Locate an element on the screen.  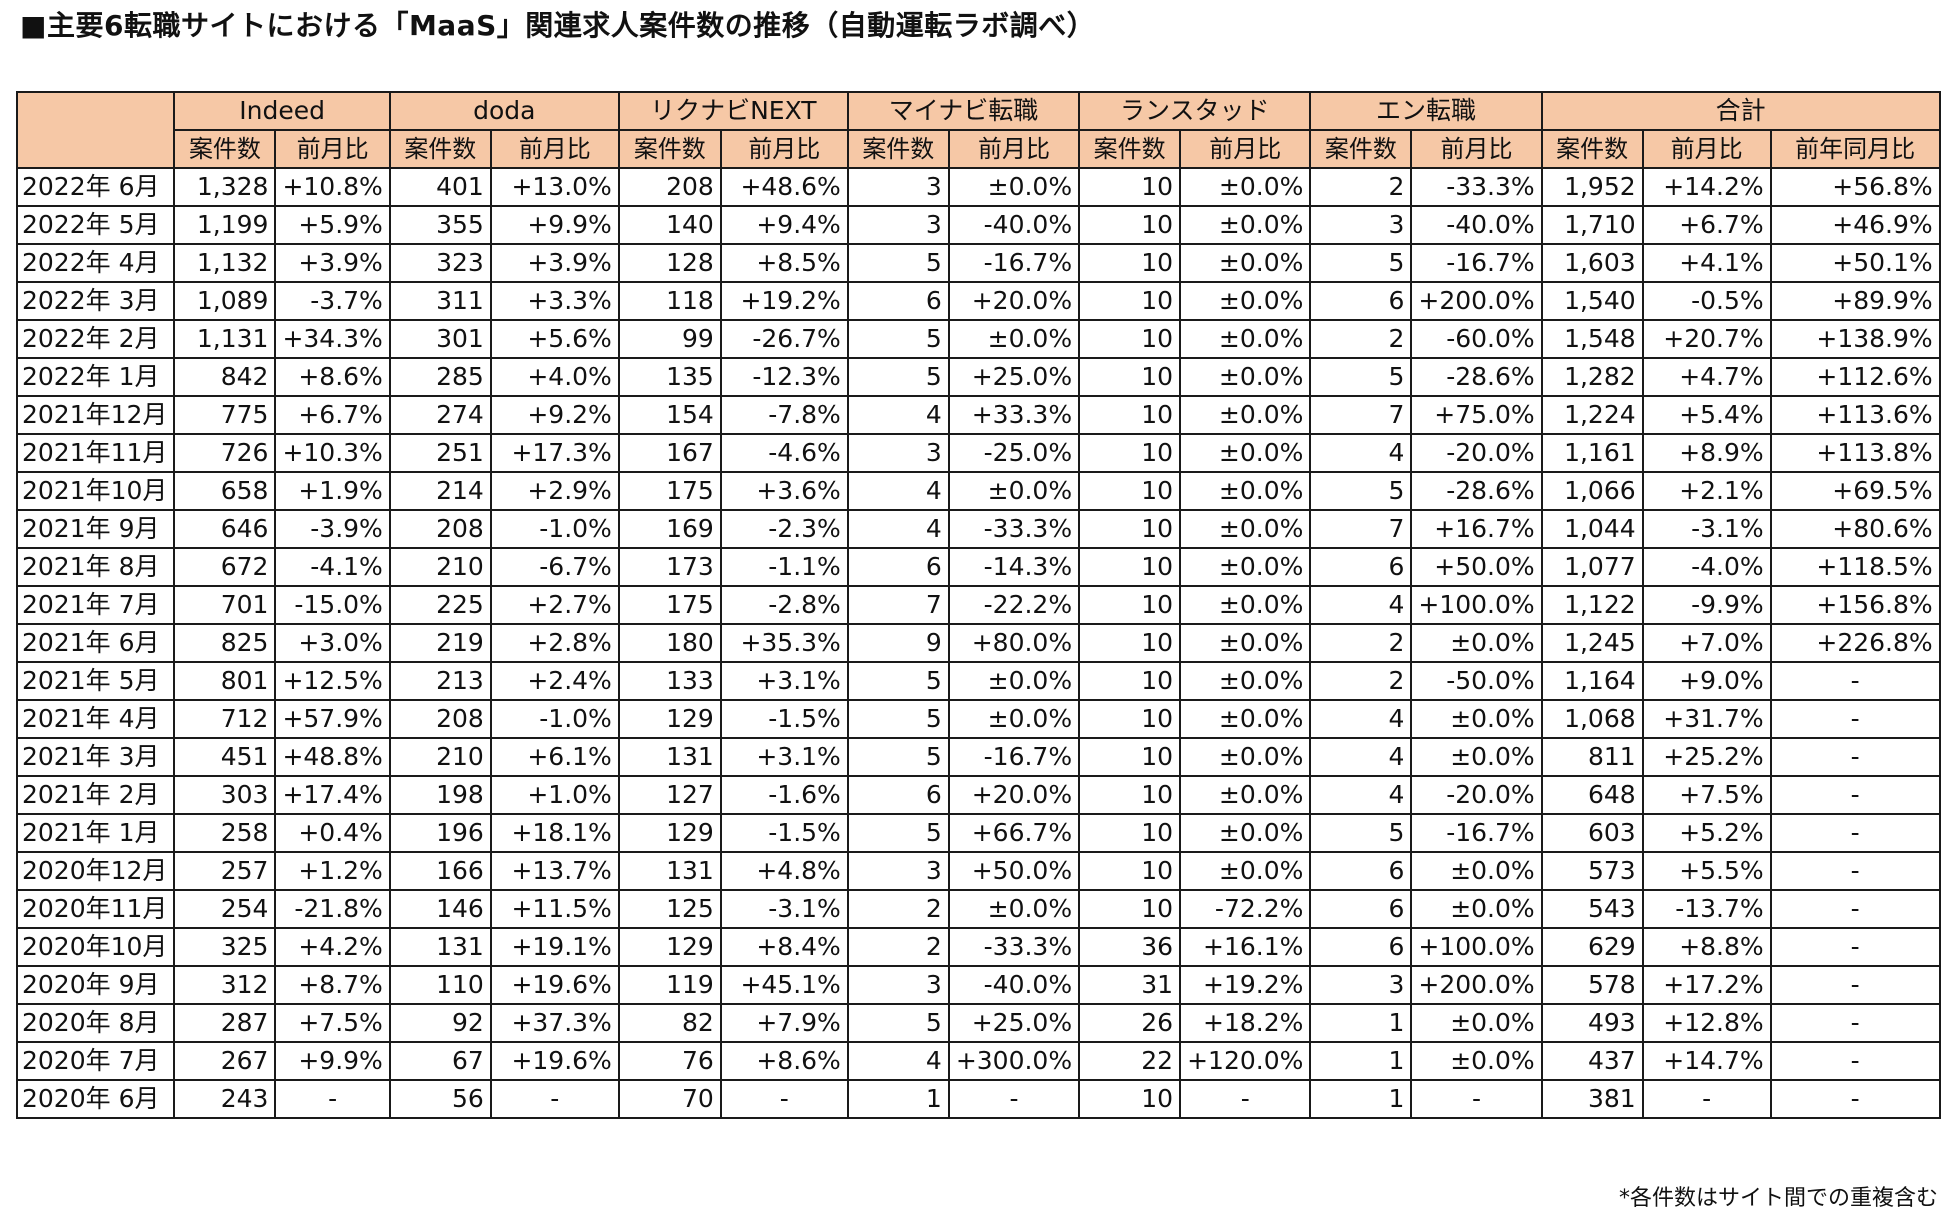
mom-cell: +8.8% is located at coordinates (1706, 947).